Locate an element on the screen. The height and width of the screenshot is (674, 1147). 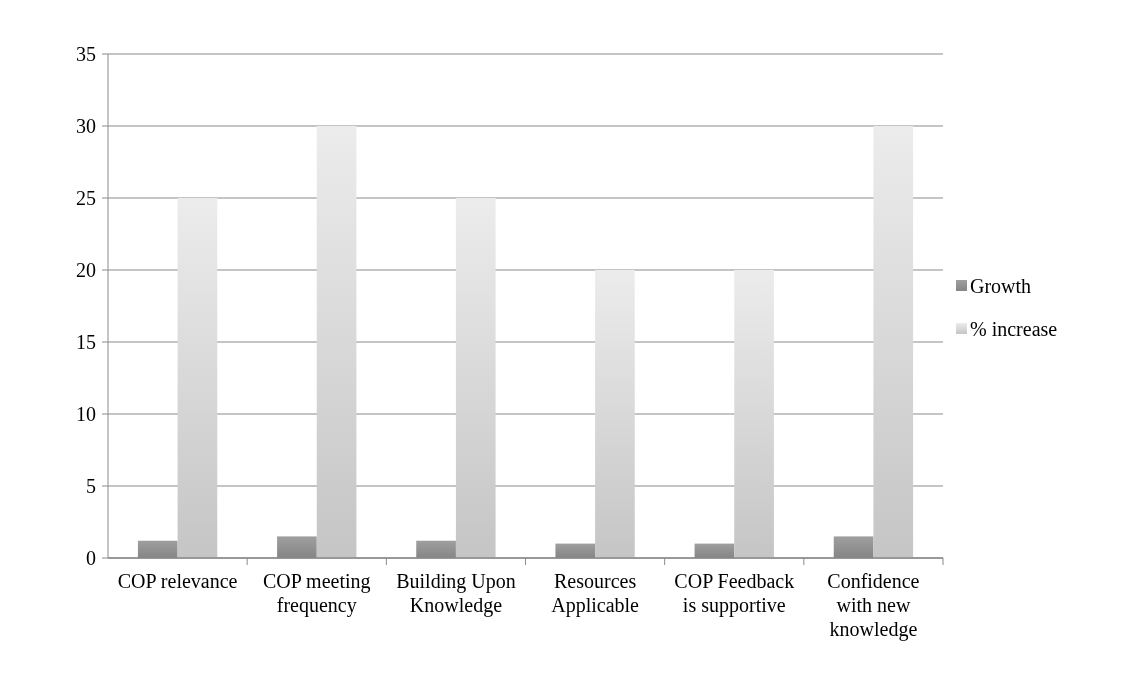
y-tick-label: 15 is located at coordinates (86, 342).